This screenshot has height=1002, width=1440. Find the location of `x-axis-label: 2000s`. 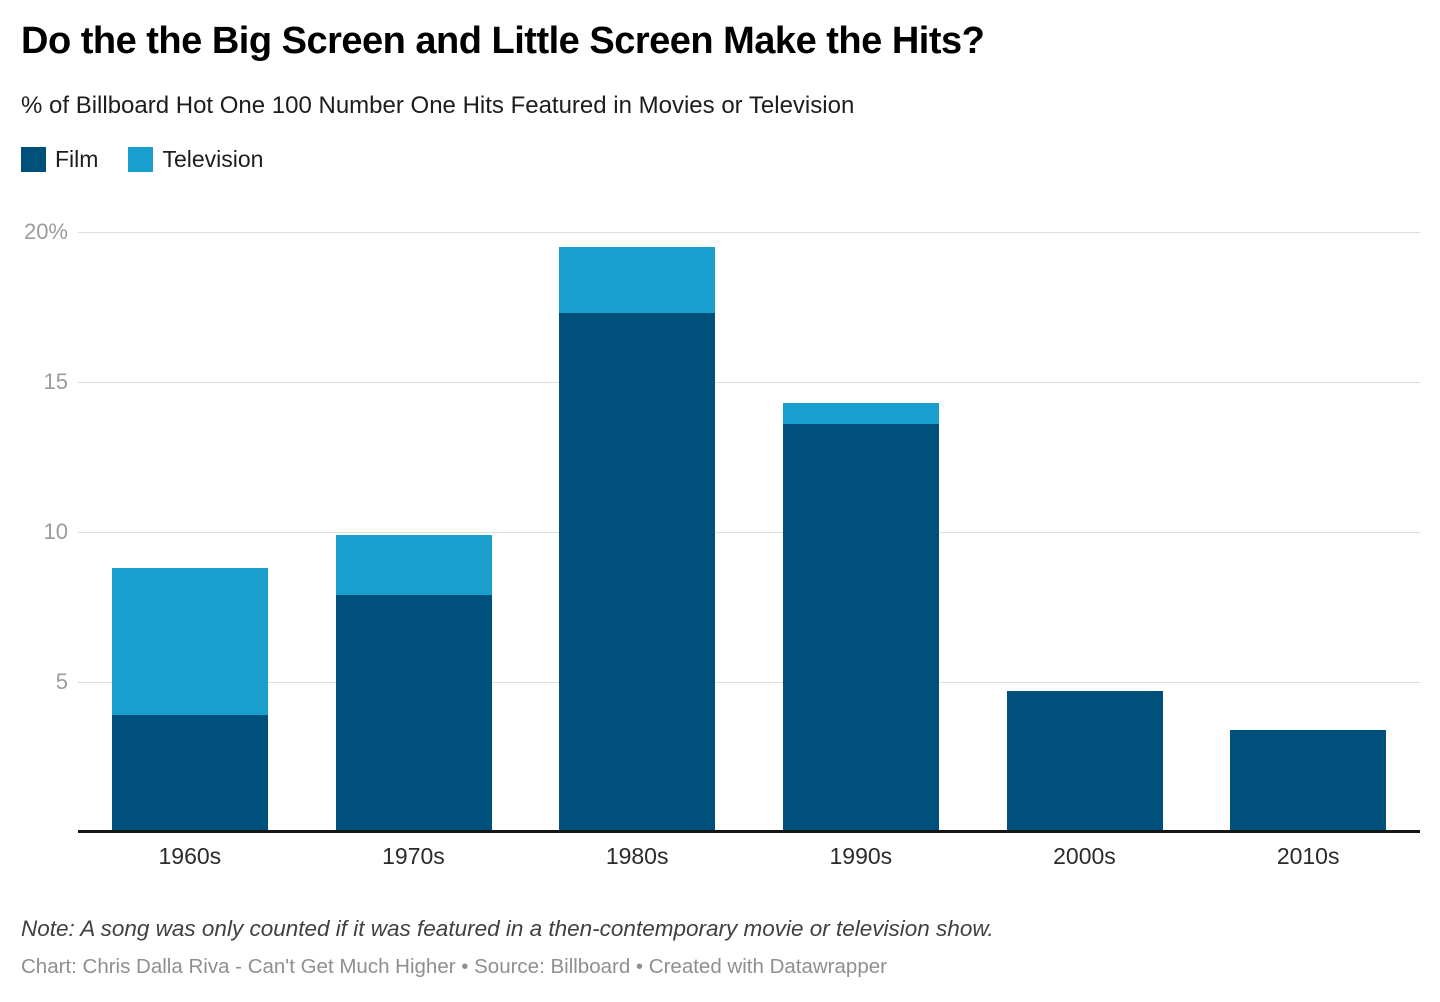

x-axis-label: 2000s is located at coordinates (1084, 856).